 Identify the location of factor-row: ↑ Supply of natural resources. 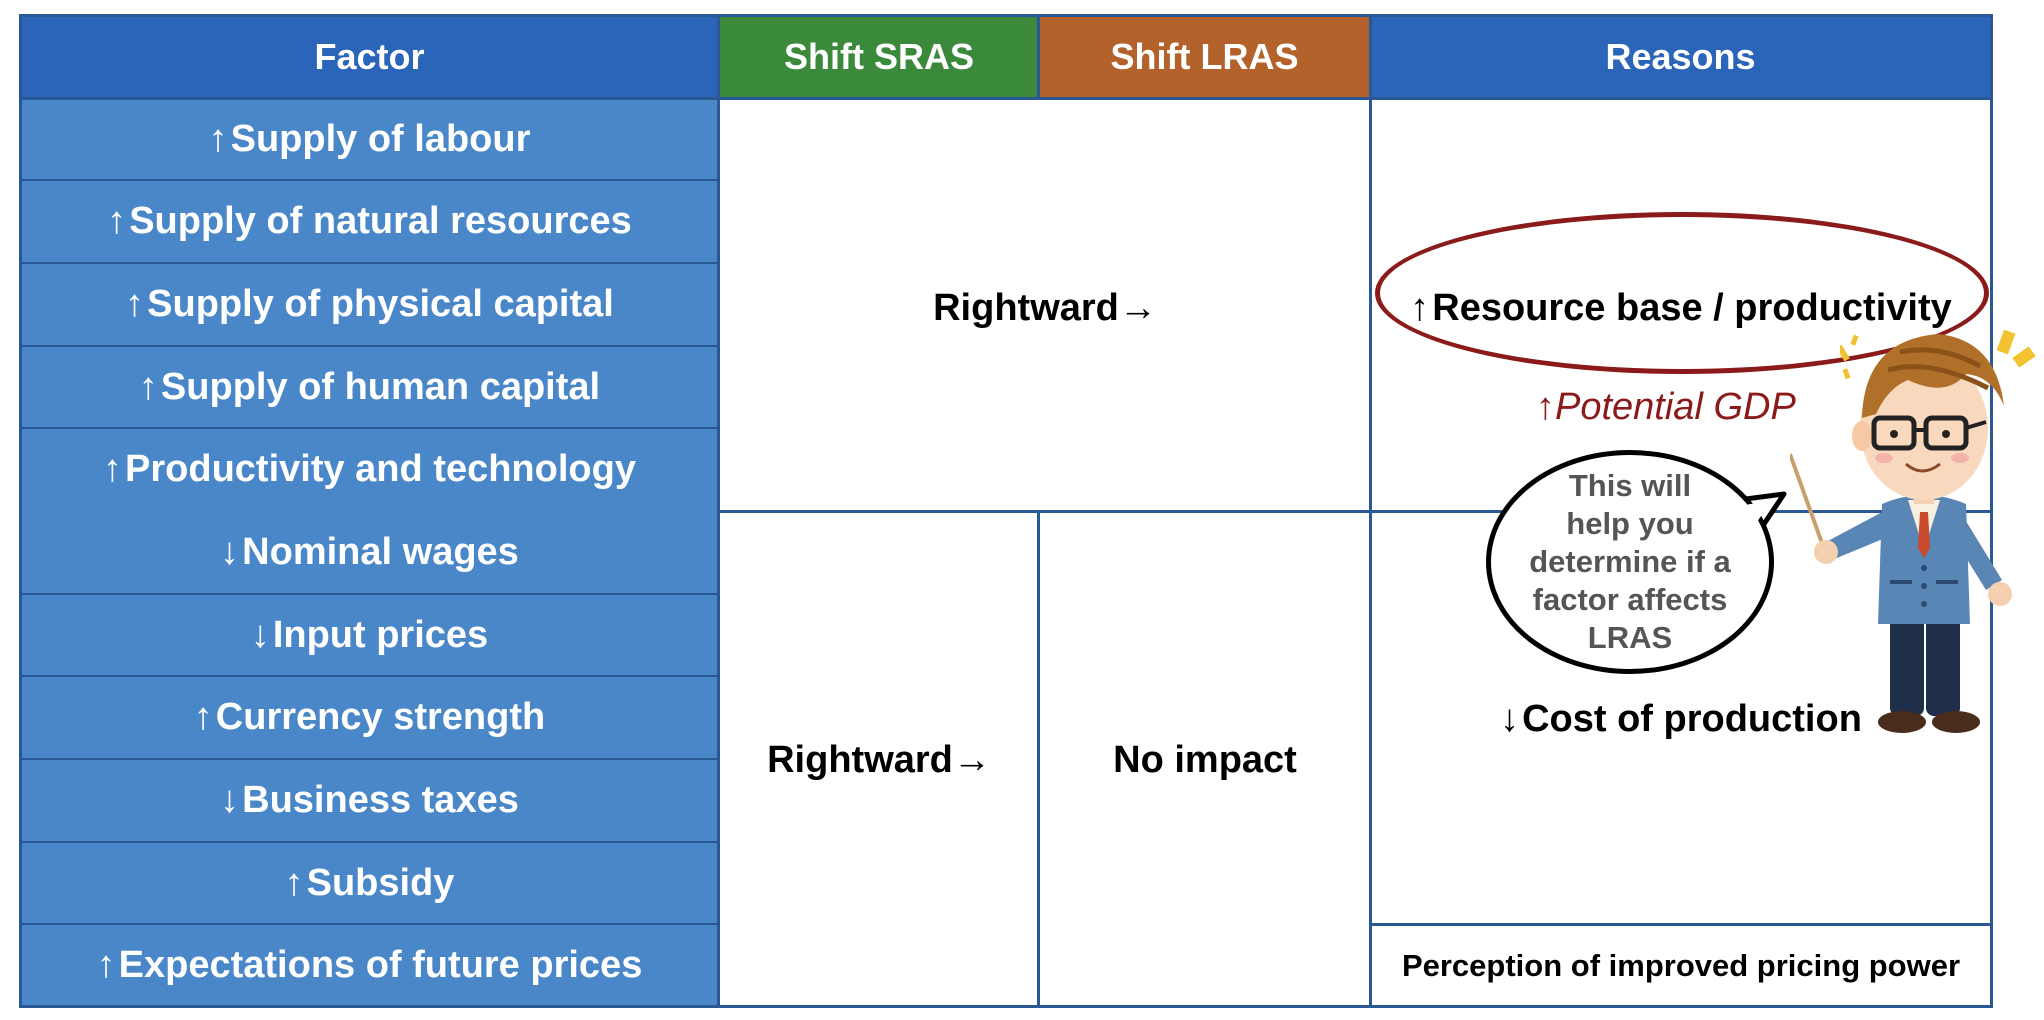
(369, 221).